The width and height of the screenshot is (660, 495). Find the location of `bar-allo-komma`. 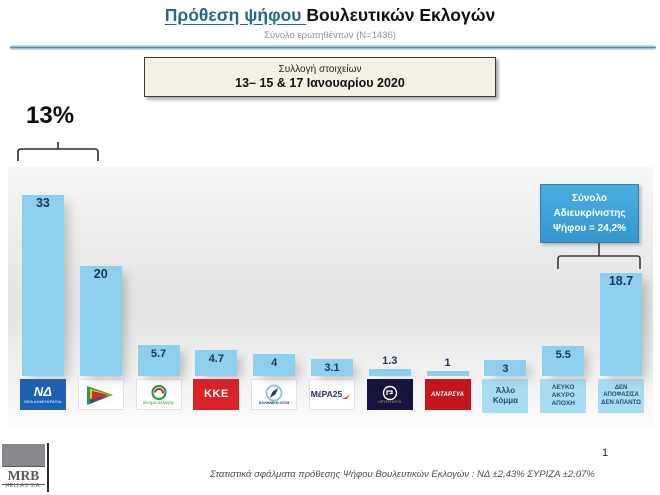

bar-allo-komma is located at coordinates (505, 367).